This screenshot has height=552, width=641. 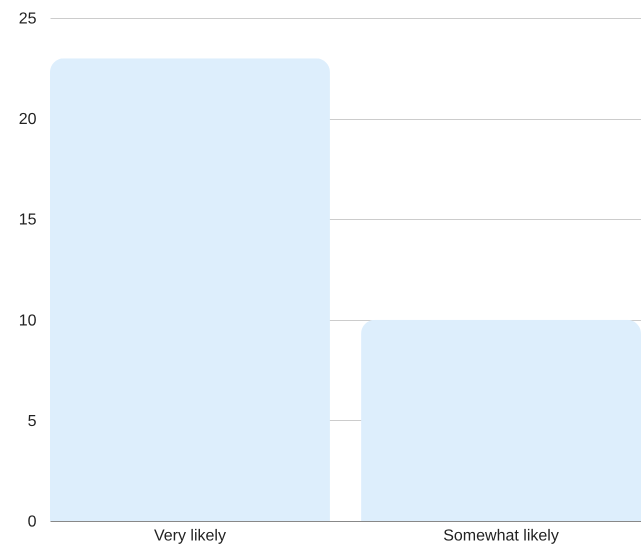 What do you see at coordinates (27, 220) in the screenshot?
I see `y-tick-label: 15` at bounding box center [27, 220].